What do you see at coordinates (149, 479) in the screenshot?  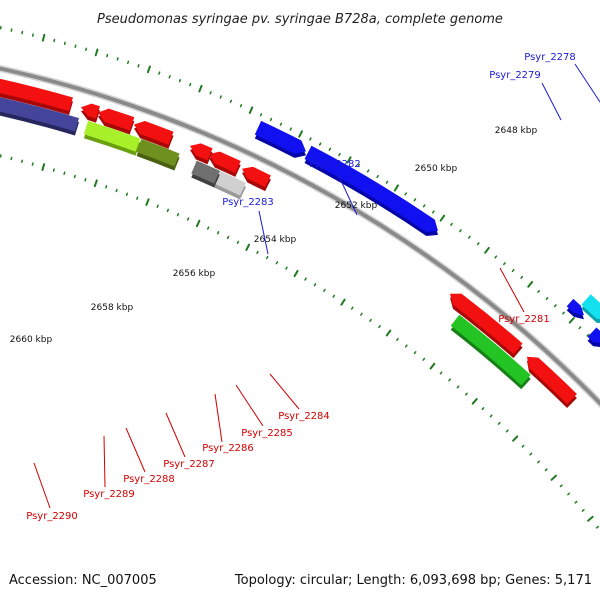 I see `gene-label-psyr_2288: Psyr_2288` at bounding box center [149, 479].